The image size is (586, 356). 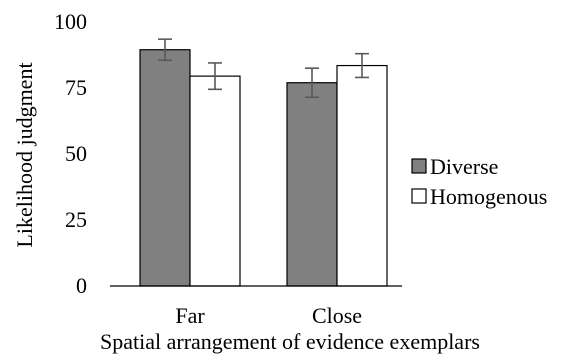 I want to click on y-tick-label: 75, so click(x=76, y=87).